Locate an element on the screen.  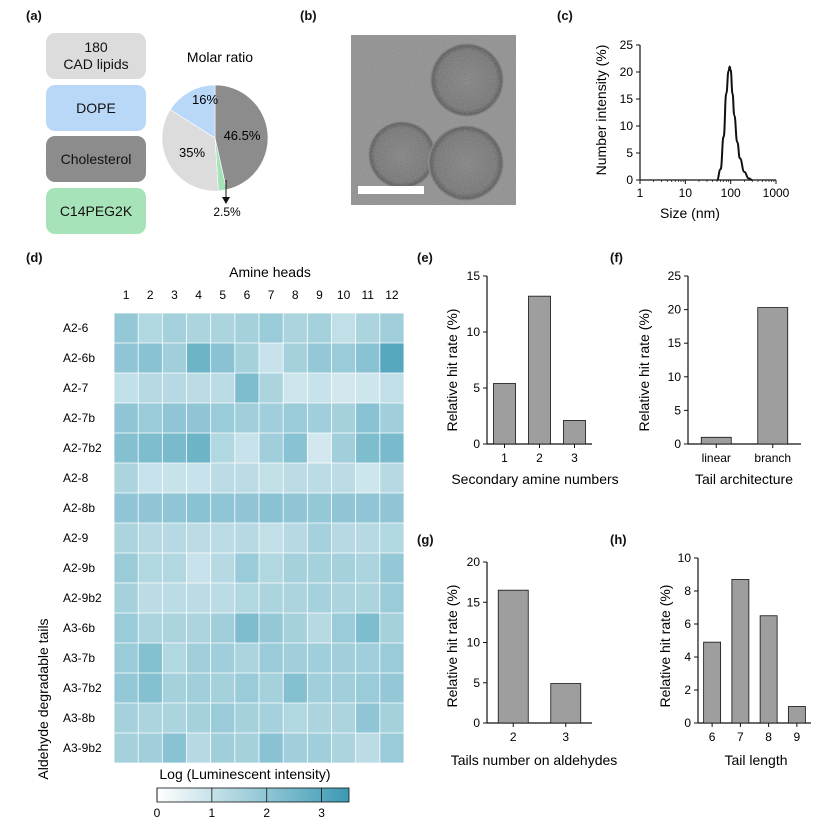
heatmap-row-label: A3-8b is located at coordinates (79, 718).